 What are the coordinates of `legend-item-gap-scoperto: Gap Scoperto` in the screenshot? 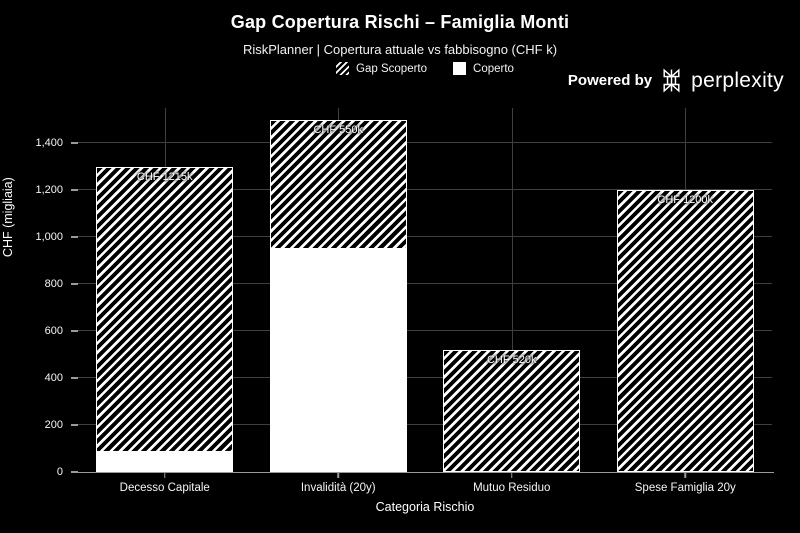 It's located at (381, 68).